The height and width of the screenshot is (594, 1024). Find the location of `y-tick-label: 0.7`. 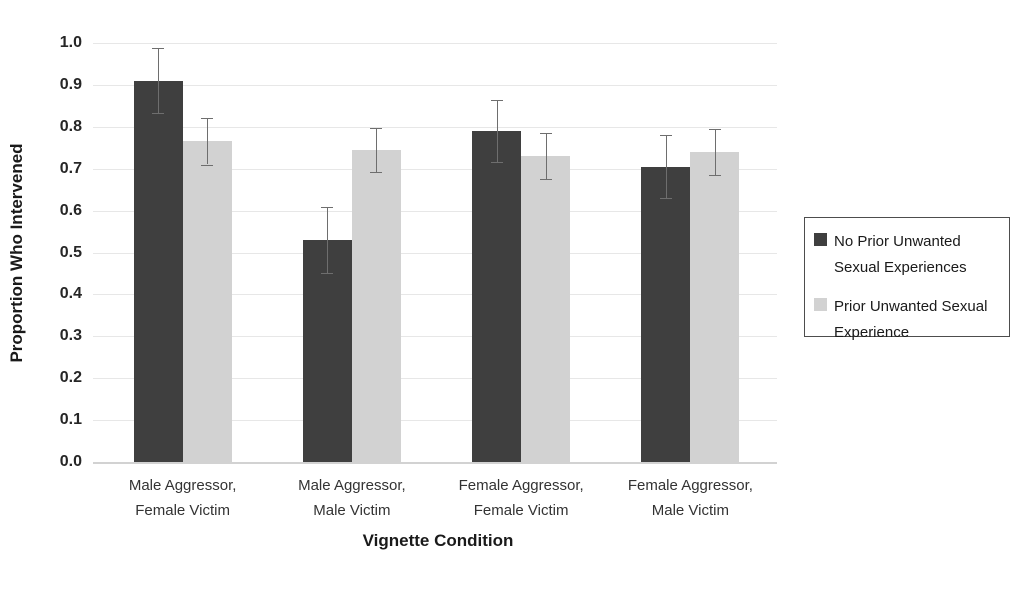

y-tick-label: 0.7 is located at coordinates (70, 168).